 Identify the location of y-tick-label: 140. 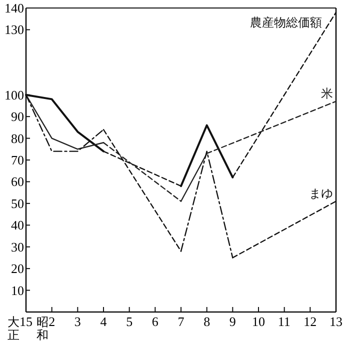
(14, 8).